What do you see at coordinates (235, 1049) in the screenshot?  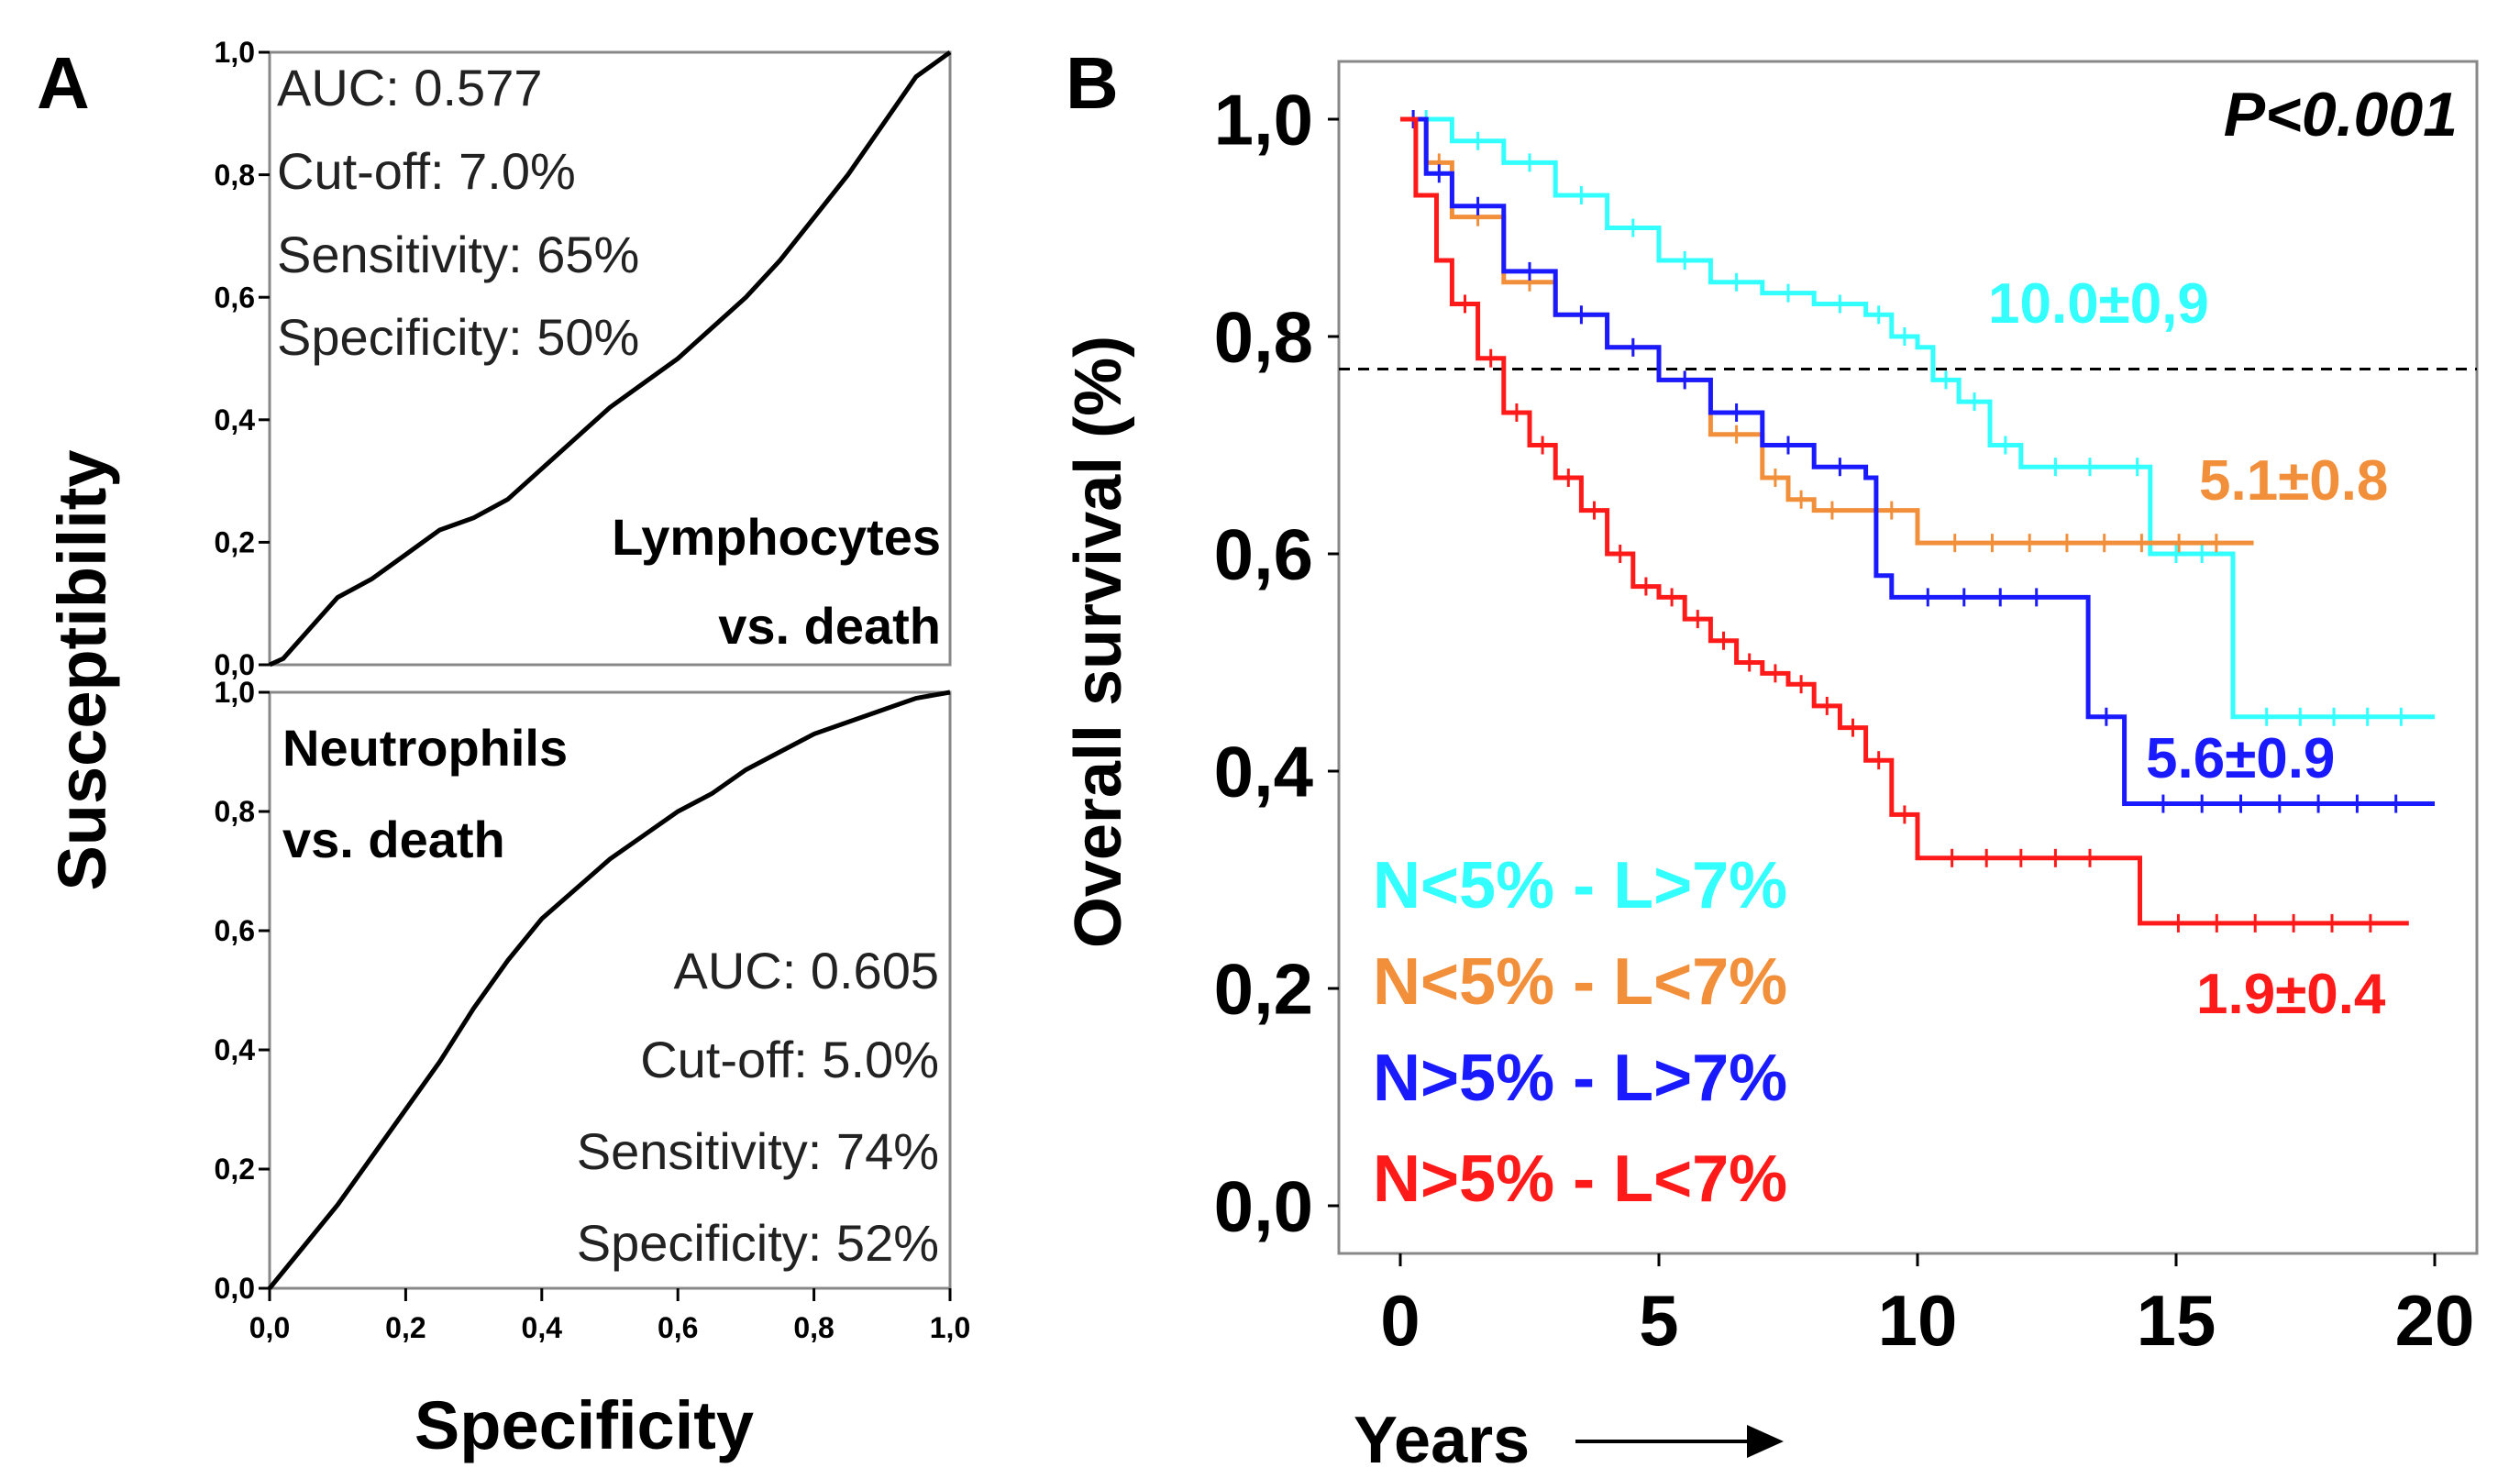 I see `roc-neutrophils-ytick-label: 0,4` at bounding box center [235, 1049].